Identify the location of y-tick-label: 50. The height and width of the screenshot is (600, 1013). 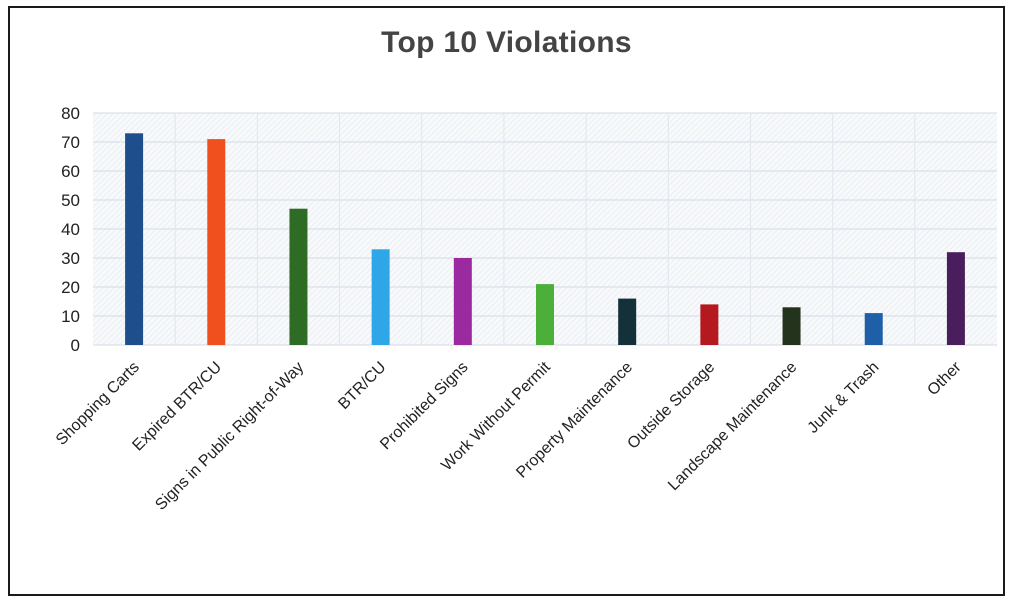
(70, 200).